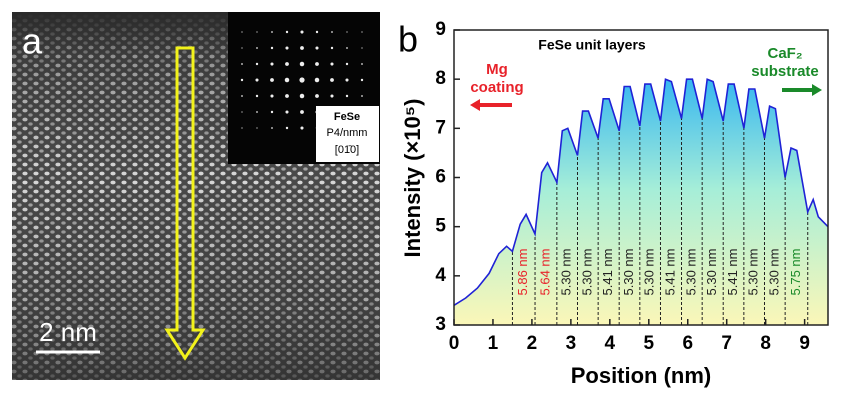 This screenshot has height=398, width=862. What do you see at coordinates (347, 150) in the screenshot?
I see `inset-text: [01̄0]` at bounding box center [347, 150].